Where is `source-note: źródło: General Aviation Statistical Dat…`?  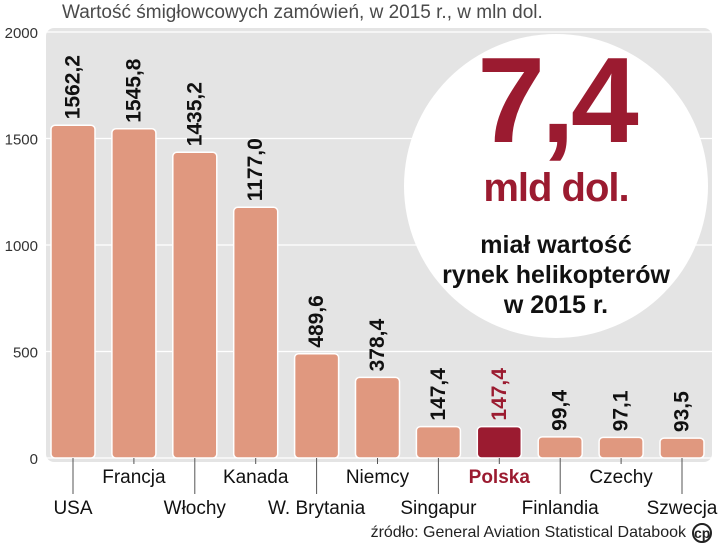 source-note: źródło: General Aviation Statistical Dat… is located at coordinates (541, 533).